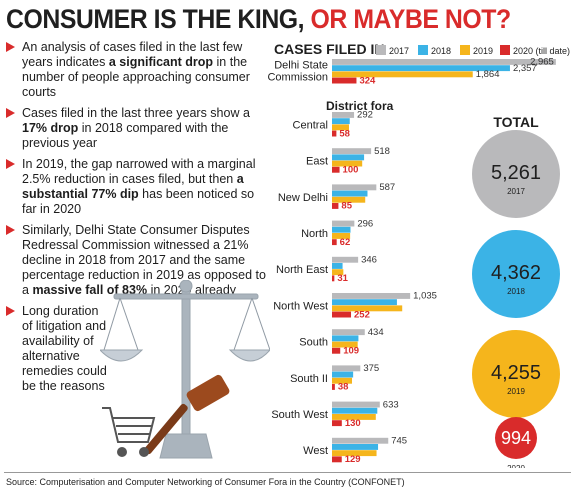 The height and width of the screenshot is (495, 575). I want to click on total-bubble: 994 2020, so click(516, 442).